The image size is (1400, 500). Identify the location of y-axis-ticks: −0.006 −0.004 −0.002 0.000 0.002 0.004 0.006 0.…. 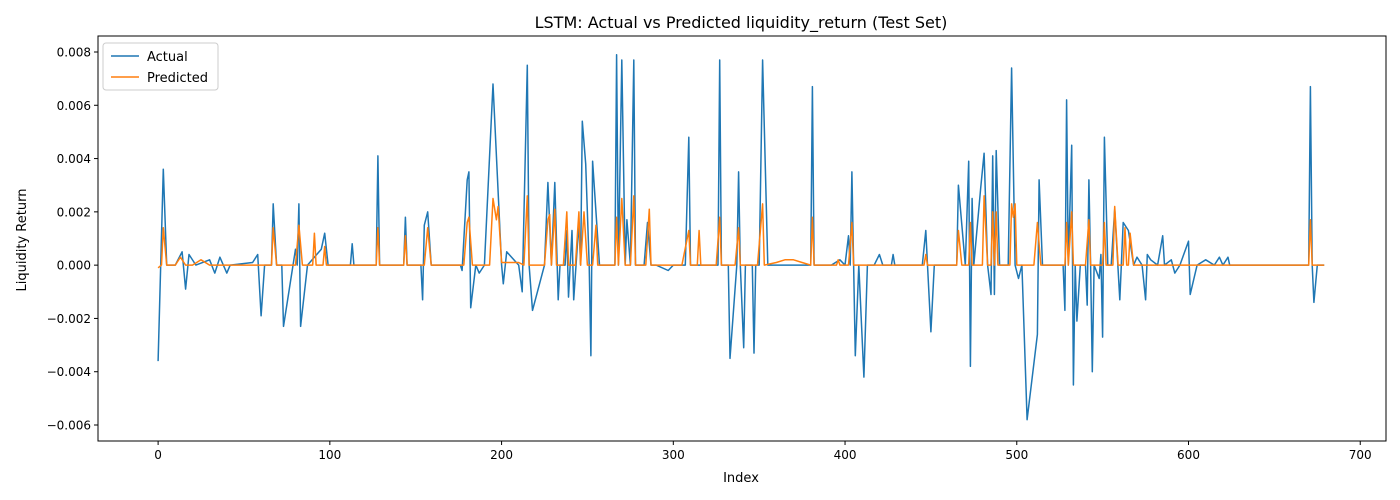
(72, 239).